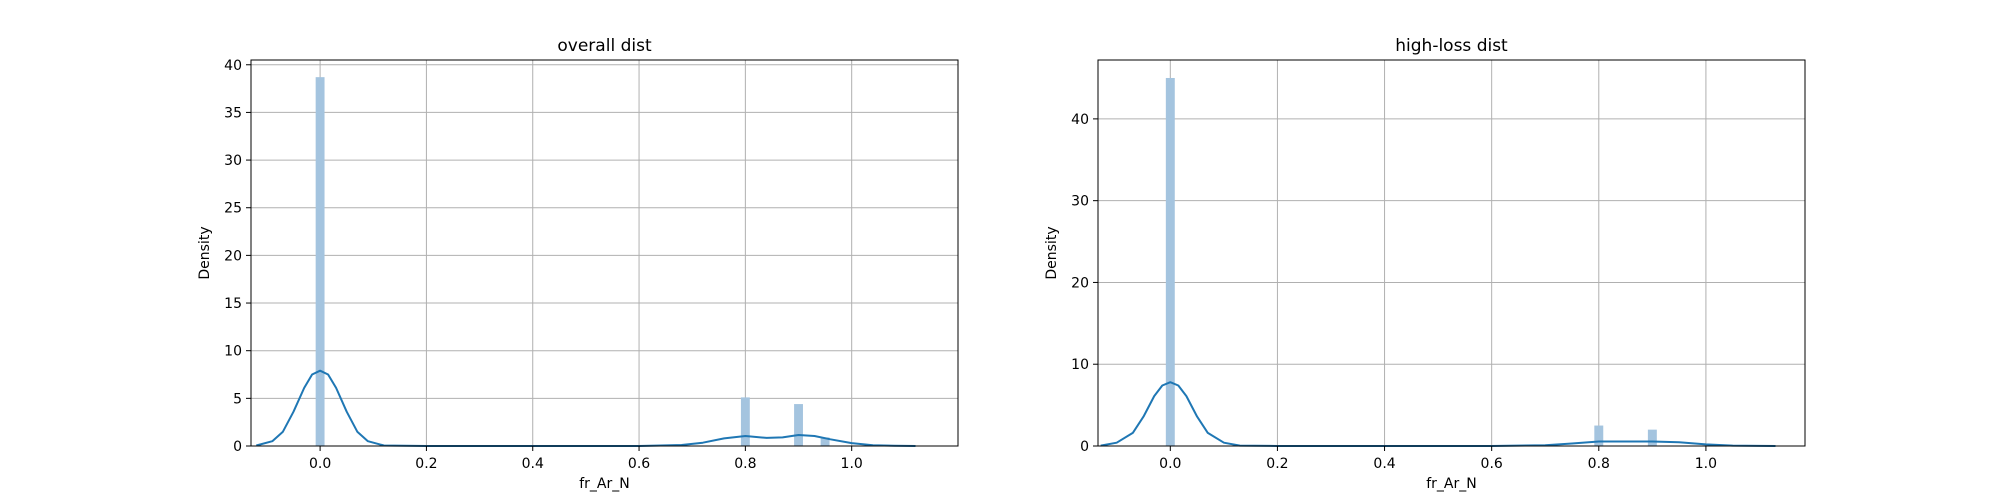 The width and height of the screenshot is (2000, 500). I want to click on chart-title: overall dist, so click(604, 46).